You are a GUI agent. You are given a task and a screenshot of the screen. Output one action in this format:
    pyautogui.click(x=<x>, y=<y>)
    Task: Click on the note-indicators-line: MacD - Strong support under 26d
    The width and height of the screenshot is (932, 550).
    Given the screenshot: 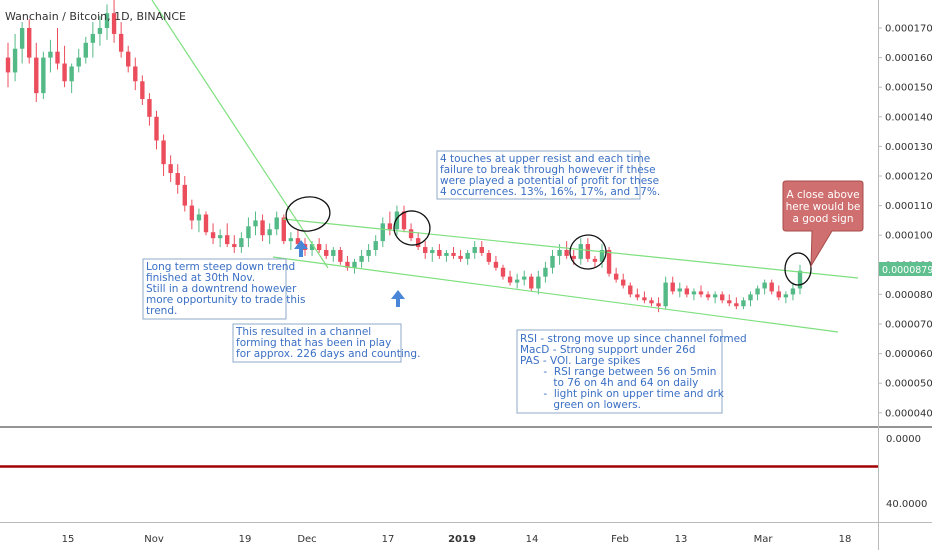 What is the action you would take?
    pyautogui.click(x=608, y=350)
    